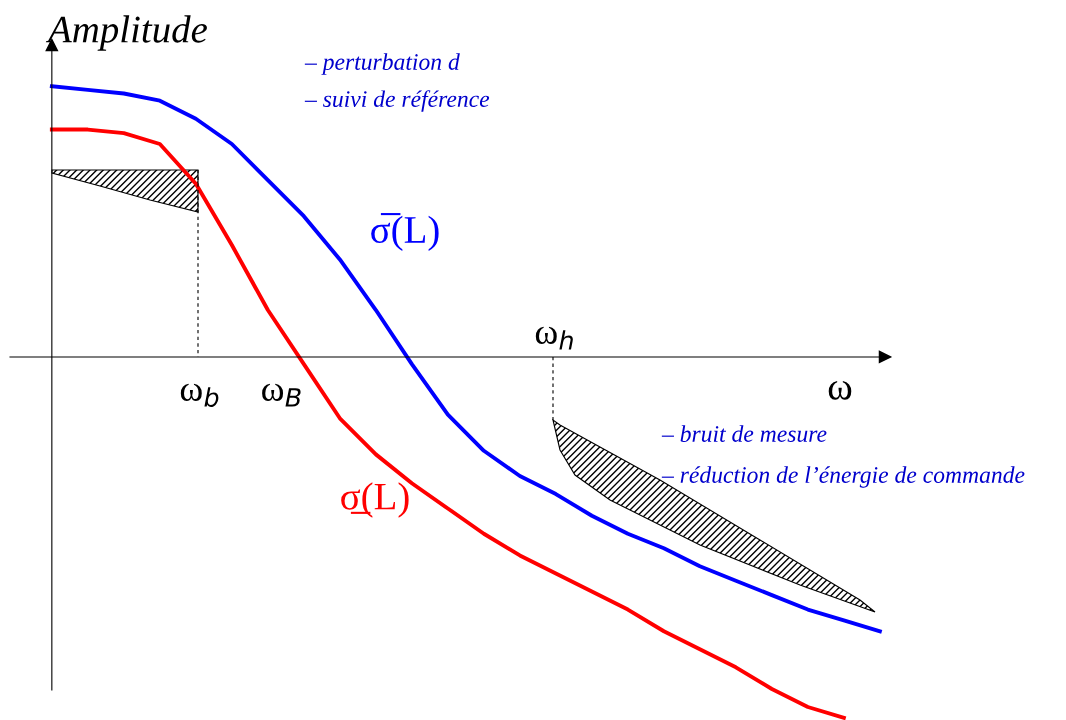 The width and height of the screenshot is (1066, 720). I want to click on annotation: – suivi de référence, so click(397, 101).